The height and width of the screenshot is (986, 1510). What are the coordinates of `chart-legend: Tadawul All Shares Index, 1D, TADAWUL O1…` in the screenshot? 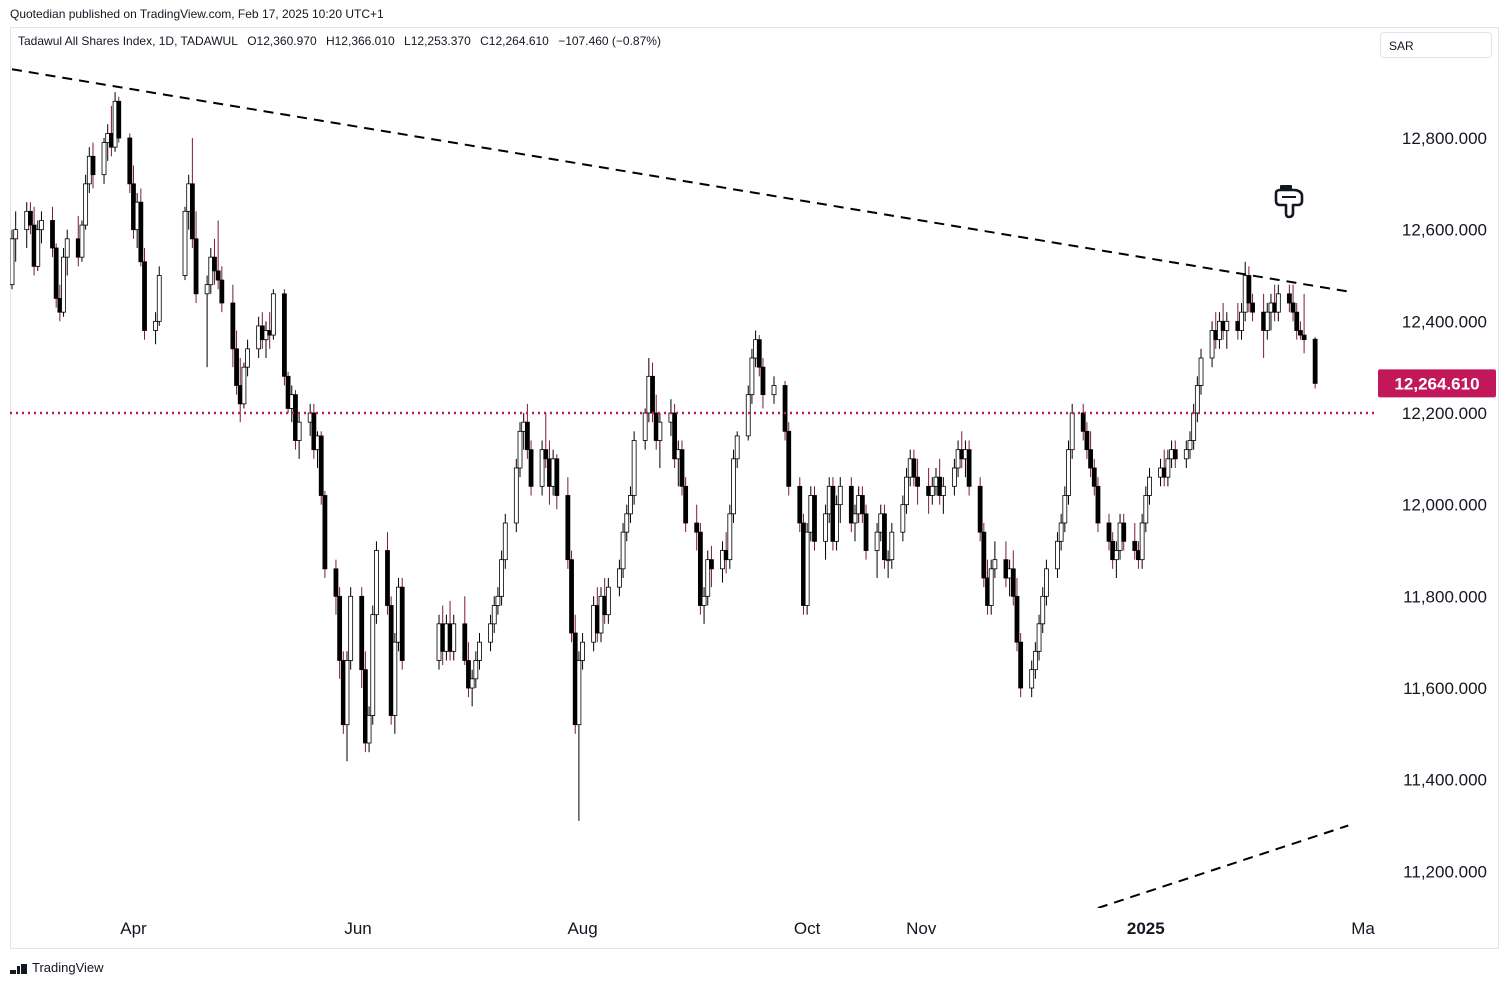 It's located at (342, 41).